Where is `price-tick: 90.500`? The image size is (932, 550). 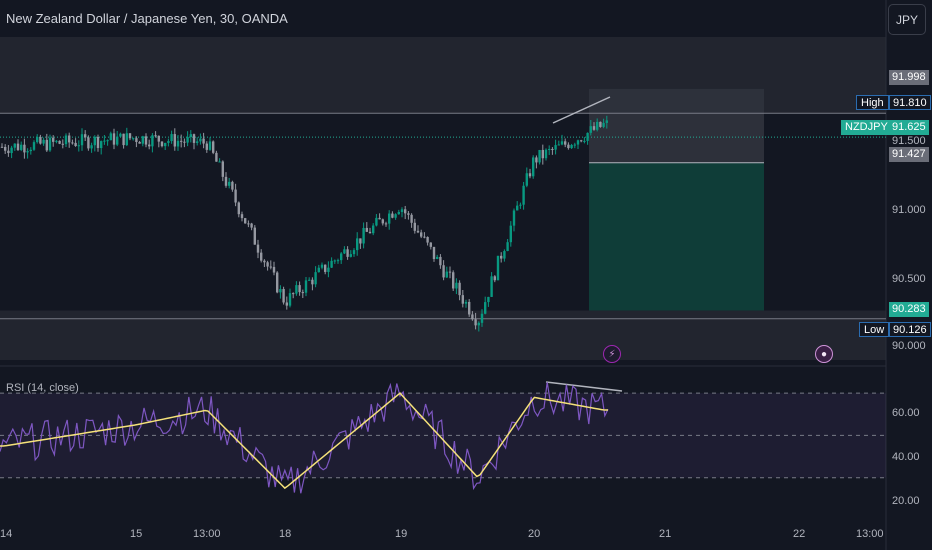 price-tick: 90.500 is located at coordinates (909, 279).